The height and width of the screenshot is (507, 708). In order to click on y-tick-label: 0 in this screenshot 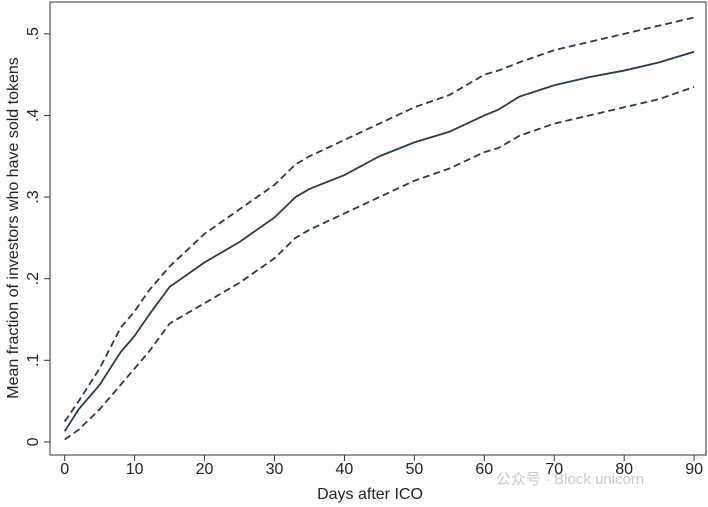, I will do `click(33, 441)`.